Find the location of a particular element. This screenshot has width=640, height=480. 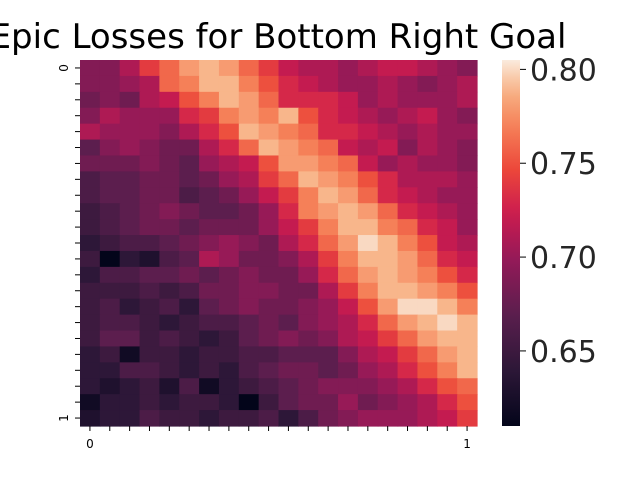

y-axis: 01 is located at coordinates (68, 243).